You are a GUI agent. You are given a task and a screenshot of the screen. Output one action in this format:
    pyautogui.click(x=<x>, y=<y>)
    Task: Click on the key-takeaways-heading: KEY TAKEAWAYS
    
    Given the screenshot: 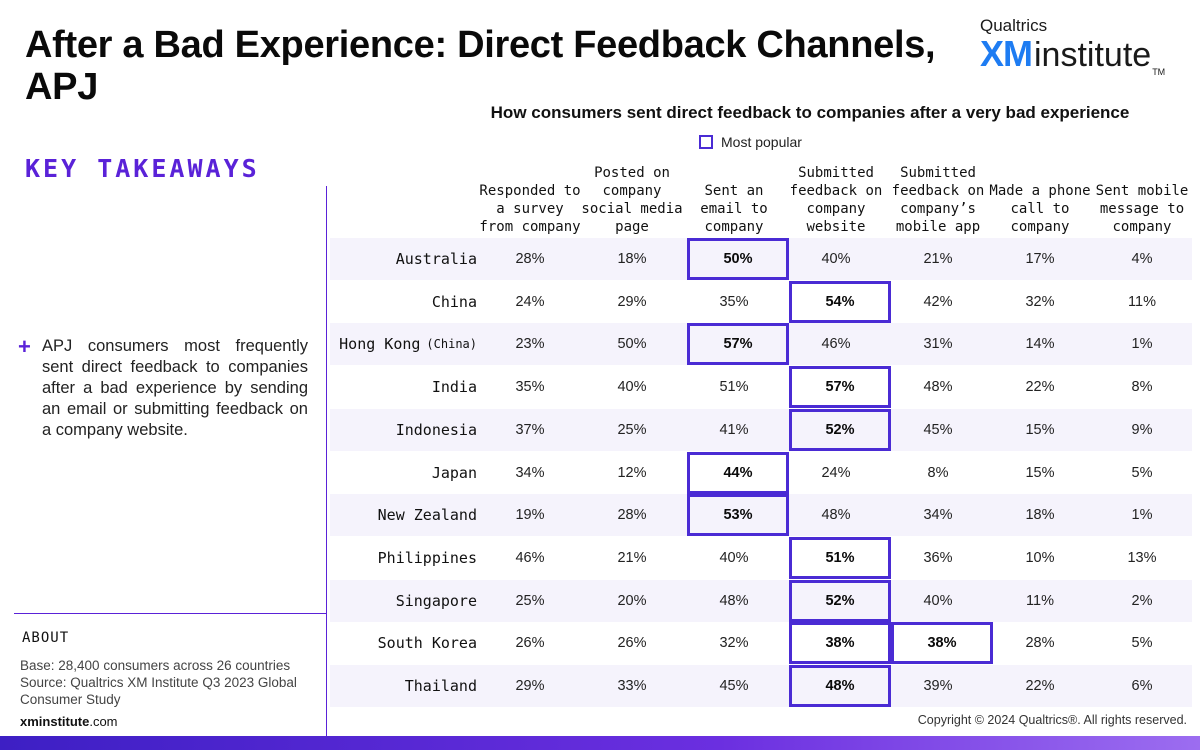 What is the action you would take?
    pyautogui.click(x=142, y=168)
    